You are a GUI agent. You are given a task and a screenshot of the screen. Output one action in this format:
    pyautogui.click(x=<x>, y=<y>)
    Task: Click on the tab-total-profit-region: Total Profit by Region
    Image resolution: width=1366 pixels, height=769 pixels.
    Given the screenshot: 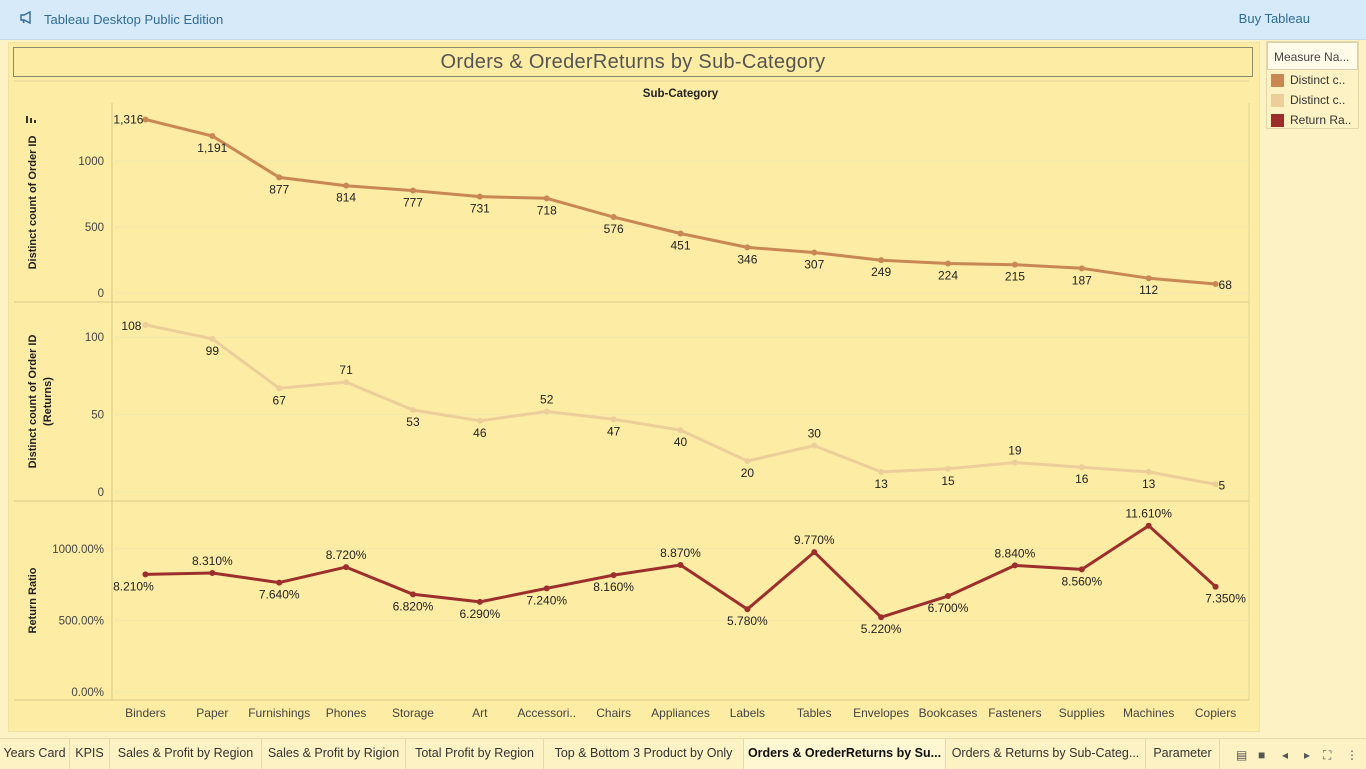 What is the action you would take?
    pyautogui.click(x=475, y=754)
    